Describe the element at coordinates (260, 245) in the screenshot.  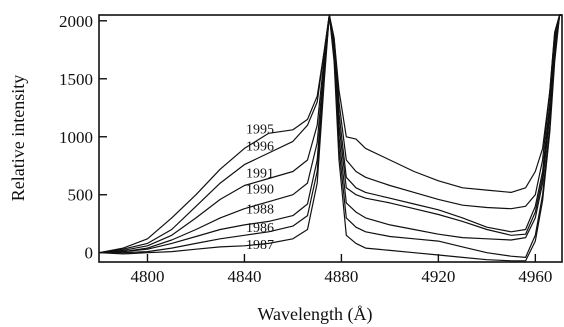
I see `series-label-1987: 1987` at that location.